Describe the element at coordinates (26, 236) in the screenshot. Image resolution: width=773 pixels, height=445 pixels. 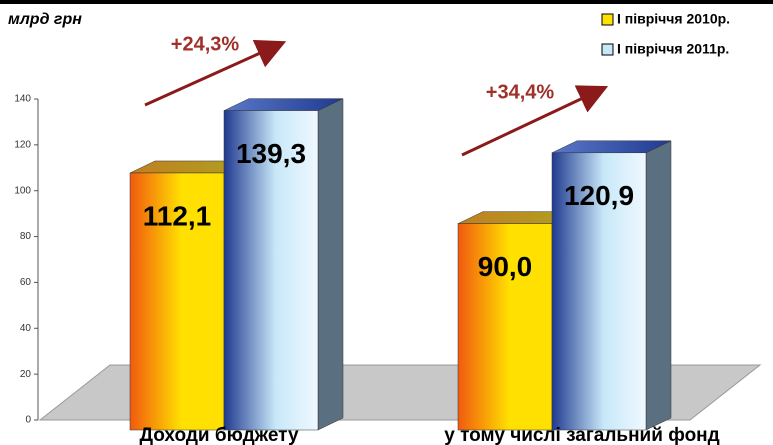
I see `y-tick-label: 80` at that location.